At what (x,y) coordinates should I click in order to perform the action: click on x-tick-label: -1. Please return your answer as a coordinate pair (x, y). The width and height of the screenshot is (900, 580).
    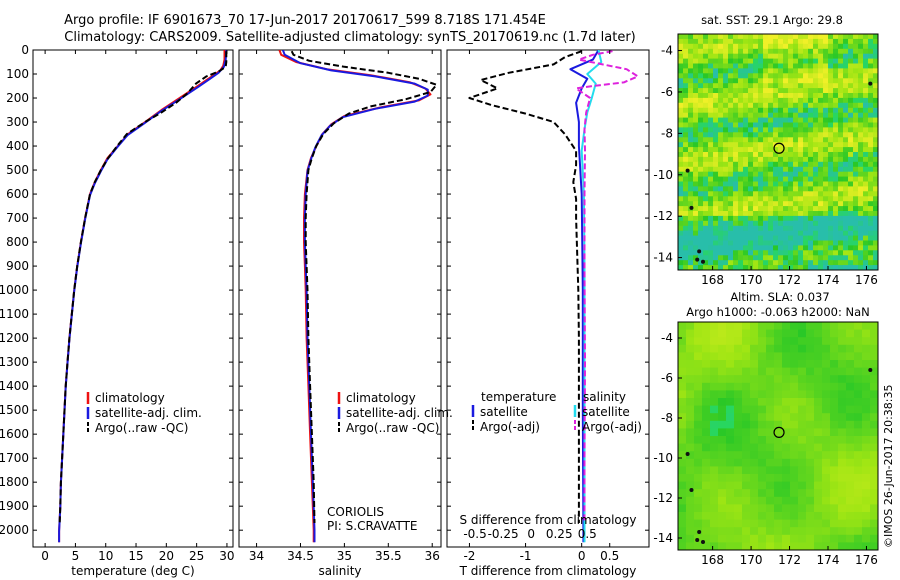
    Looking at the image, I should click on (526, 556).